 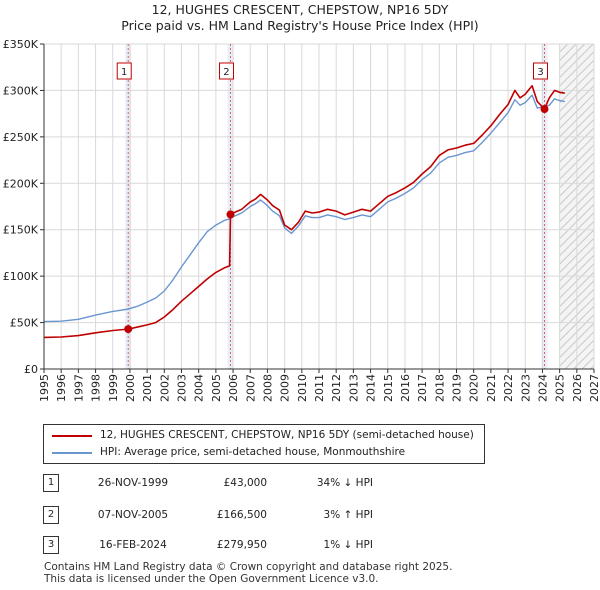 What do you see at coordinates (21, 230) in the screenshot?
I see `y-tick-label: £150K` at bounding box center [21, 230].